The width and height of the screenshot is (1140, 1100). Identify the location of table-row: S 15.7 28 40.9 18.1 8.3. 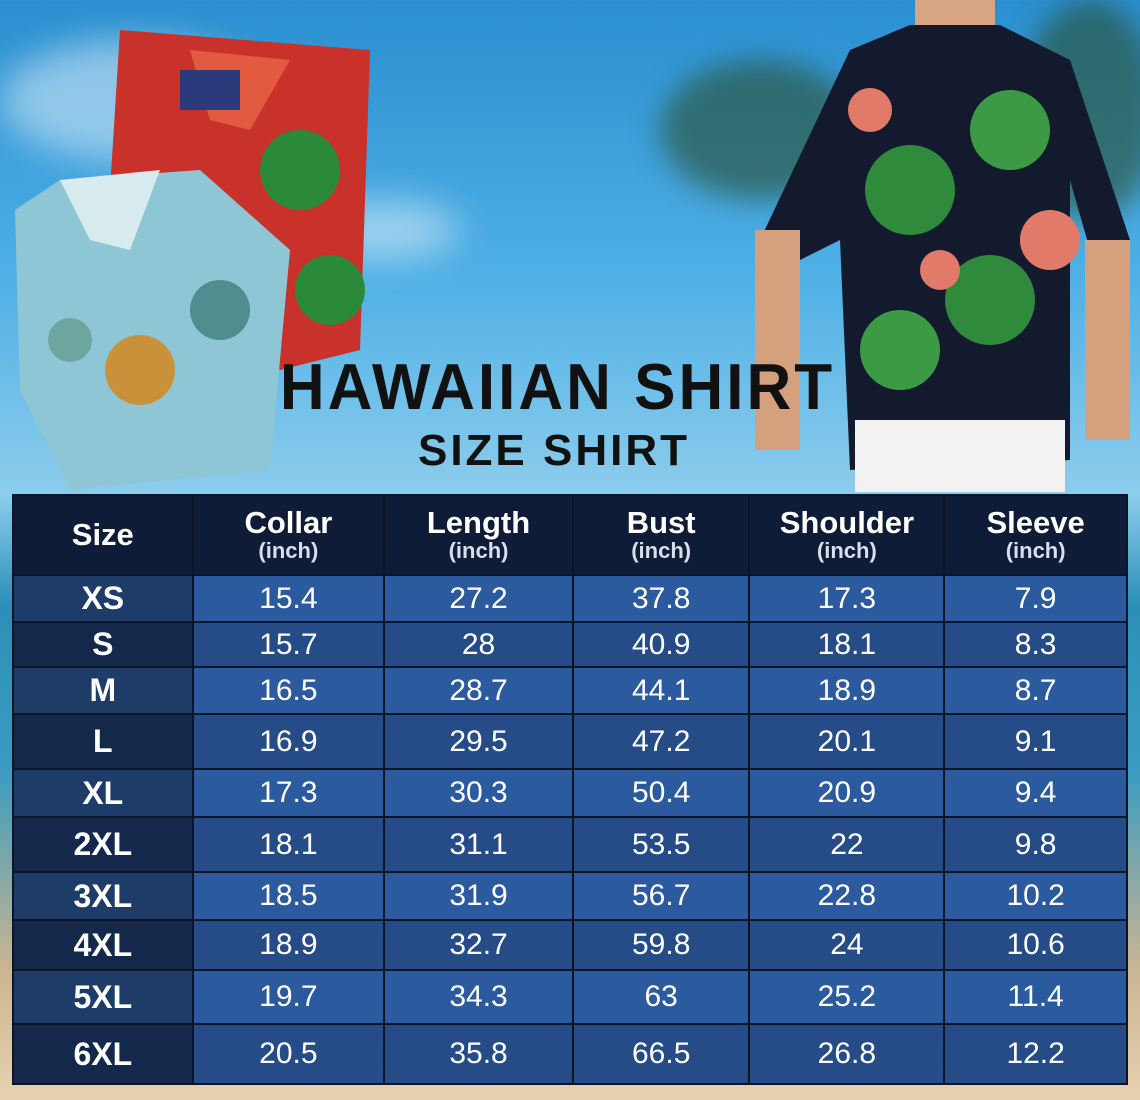
(570, 644).